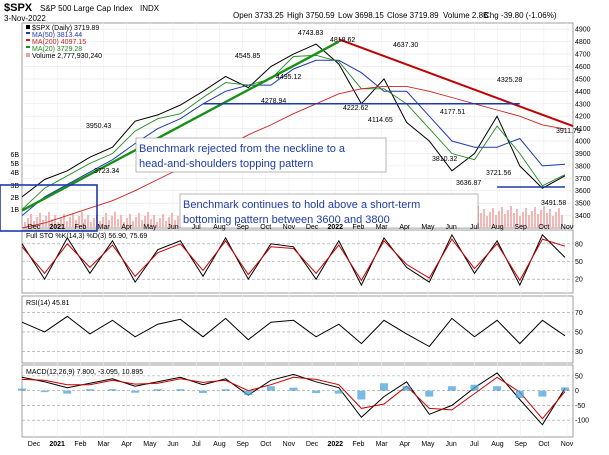 Image resolution: width=609 pixels, height=455 pixels. Describe the element at coordinates (335, 444) in the screenshot. I see `x-tick-label: 2022` at that location.